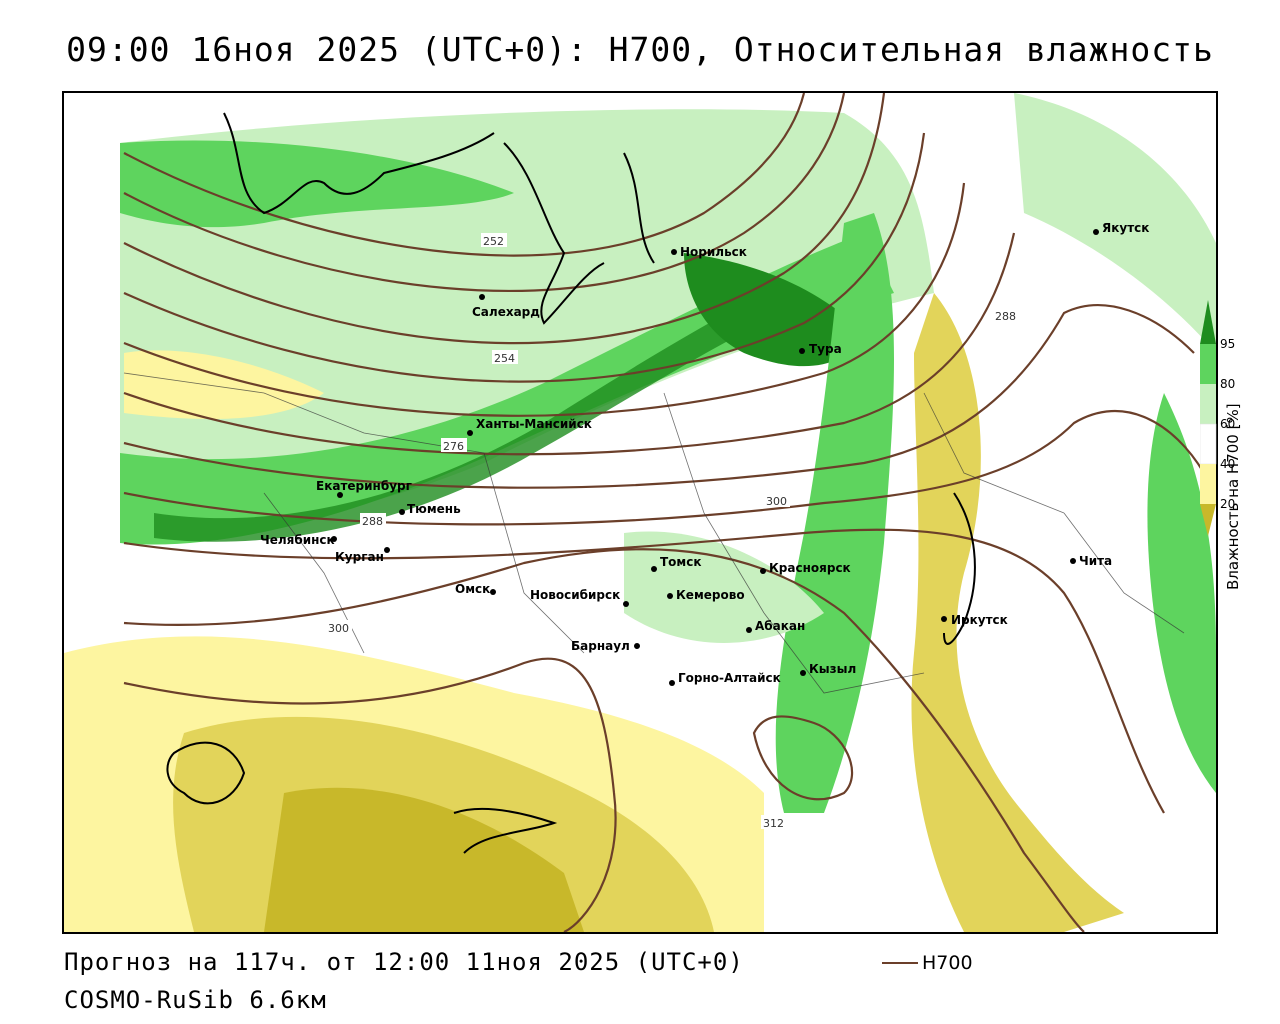 Image resolution: width=1280 pixels, height=1024 pixels. I want to click on city-krasnoyarsk: Красноярск, so click(805, 568).